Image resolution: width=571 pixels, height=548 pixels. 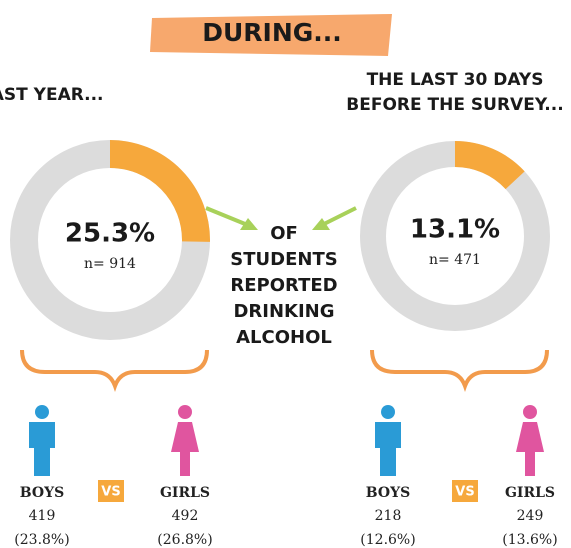 I want to click on group-count: 419, so click(x=42, y=516).